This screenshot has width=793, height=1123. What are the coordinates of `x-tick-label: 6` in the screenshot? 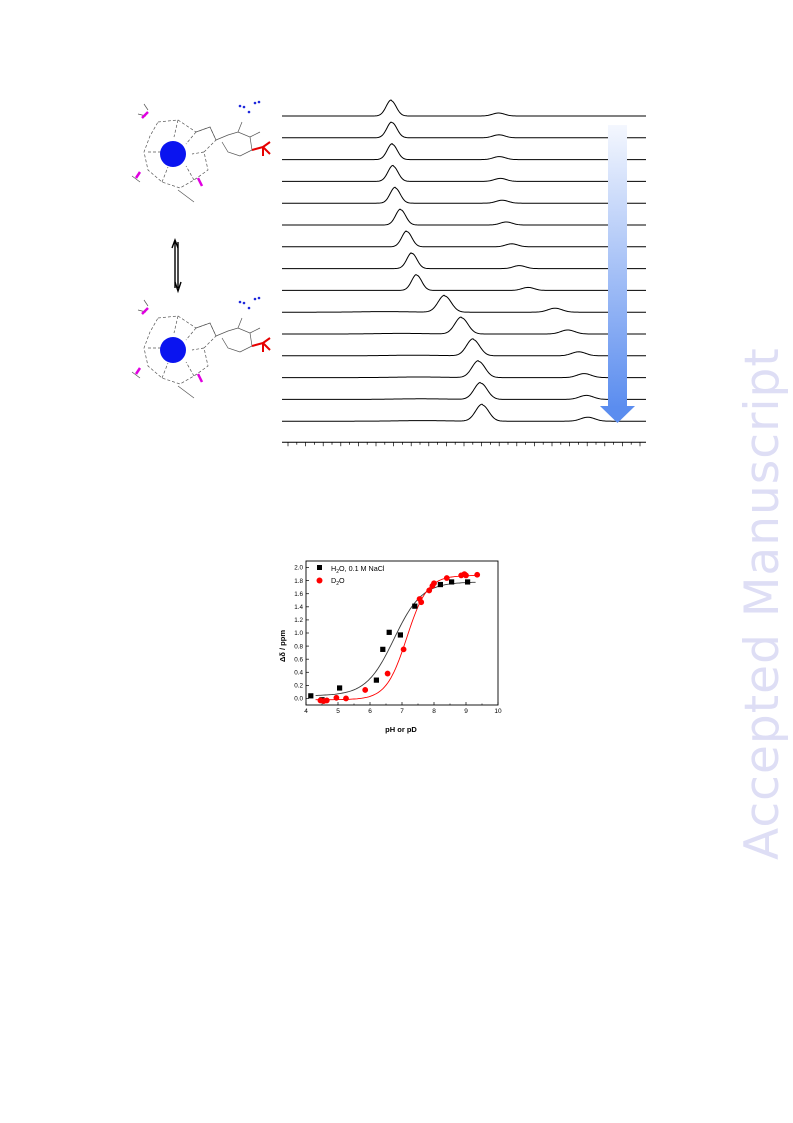 It's located at (370, 711).